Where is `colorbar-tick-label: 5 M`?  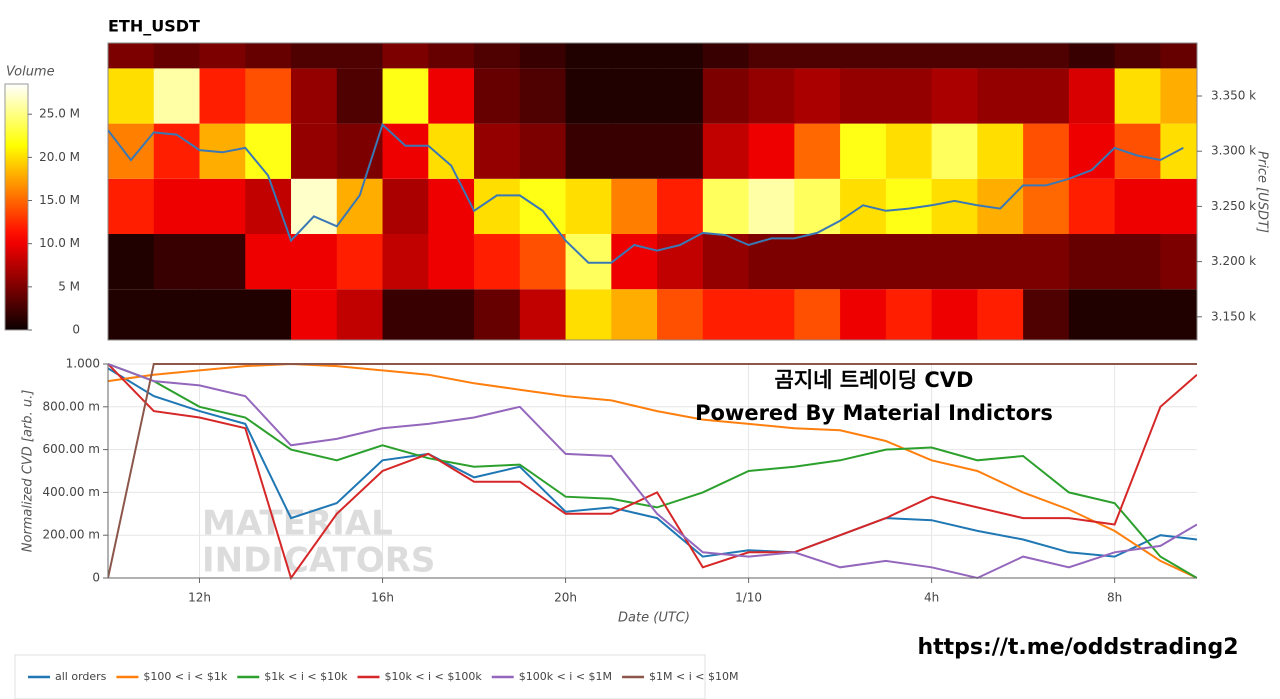
colorbar-tick-label: 5 M is located at coordinates (69, 286).